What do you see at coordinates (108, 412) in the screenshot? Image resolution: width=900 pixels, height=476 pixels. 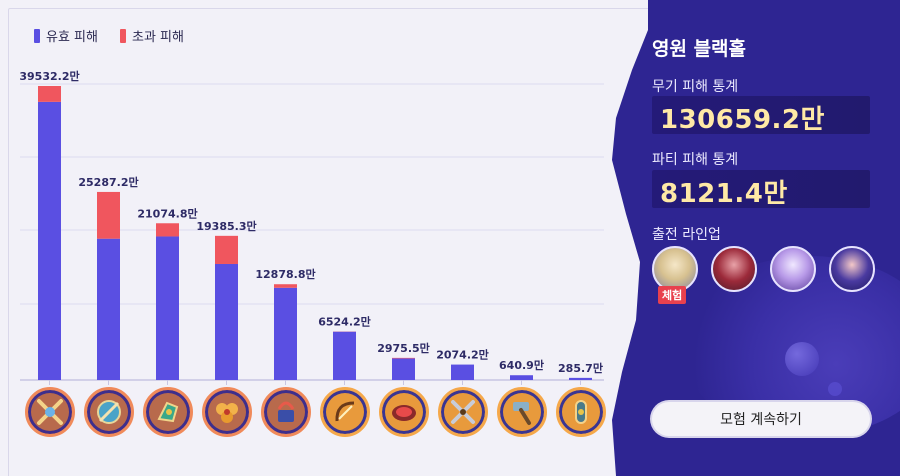 I see `compass-disc-icon` at bounding box center [108, 412].